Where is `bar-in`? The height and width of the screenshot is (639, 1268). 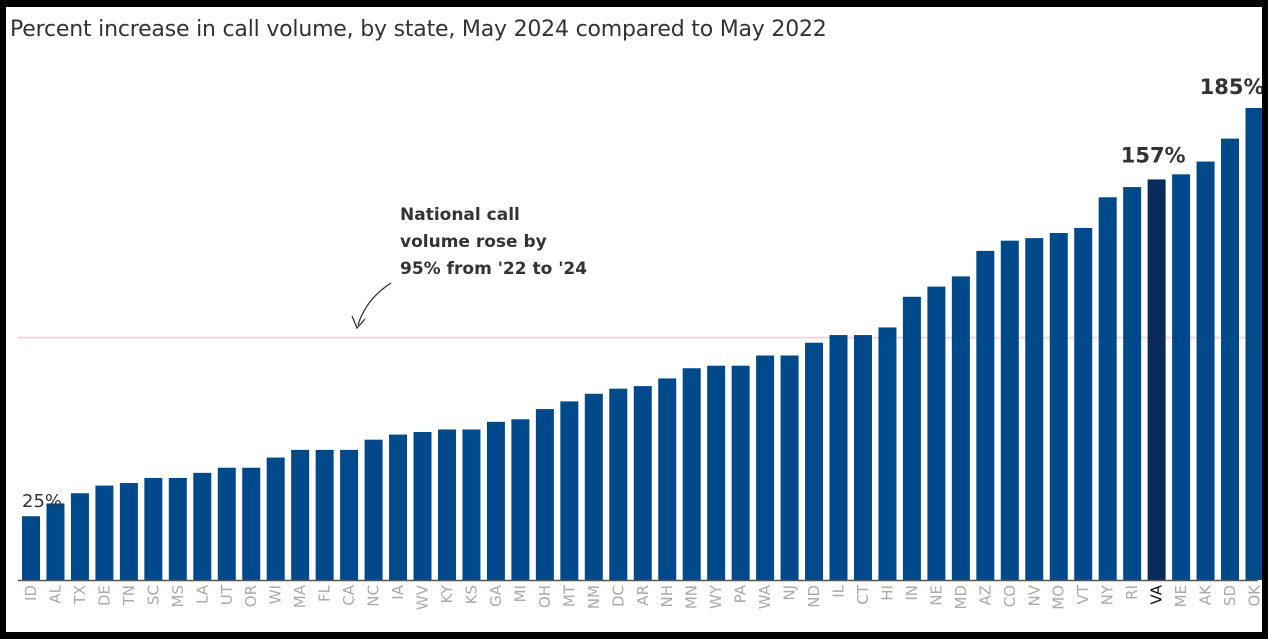 bar-in is located at coordinates (911, 438).